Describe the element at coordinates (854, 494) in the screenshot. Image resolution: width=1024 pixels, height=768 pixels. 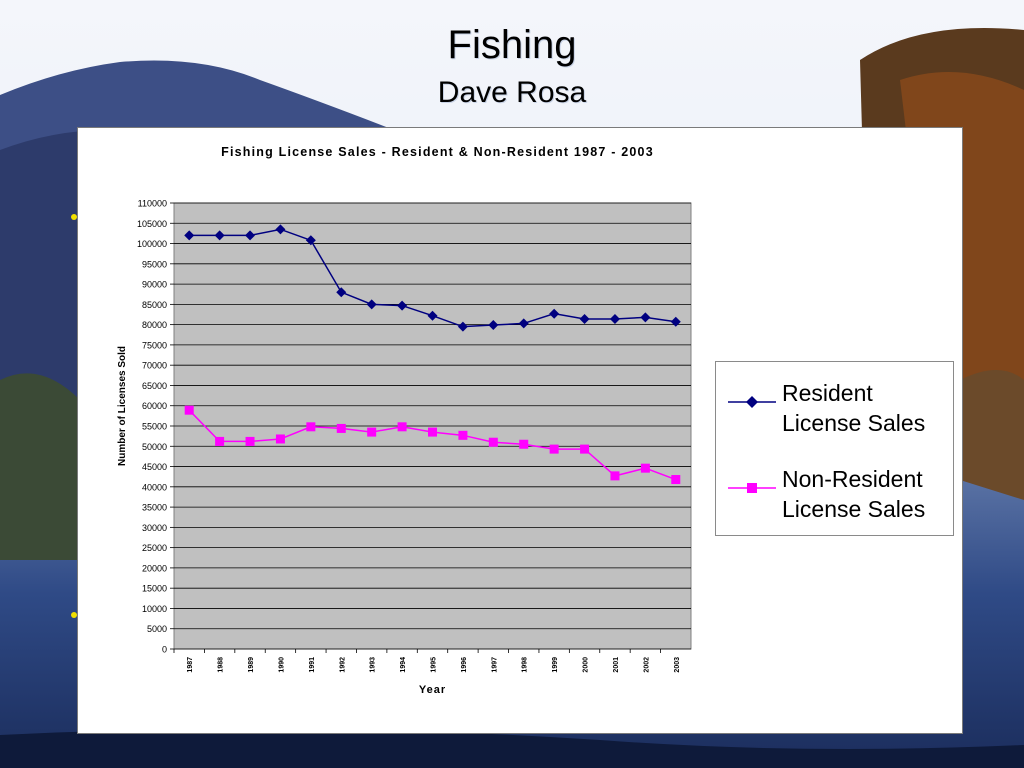
I see `legend-label-non-resident: Non-Resident License Sales` at that location.